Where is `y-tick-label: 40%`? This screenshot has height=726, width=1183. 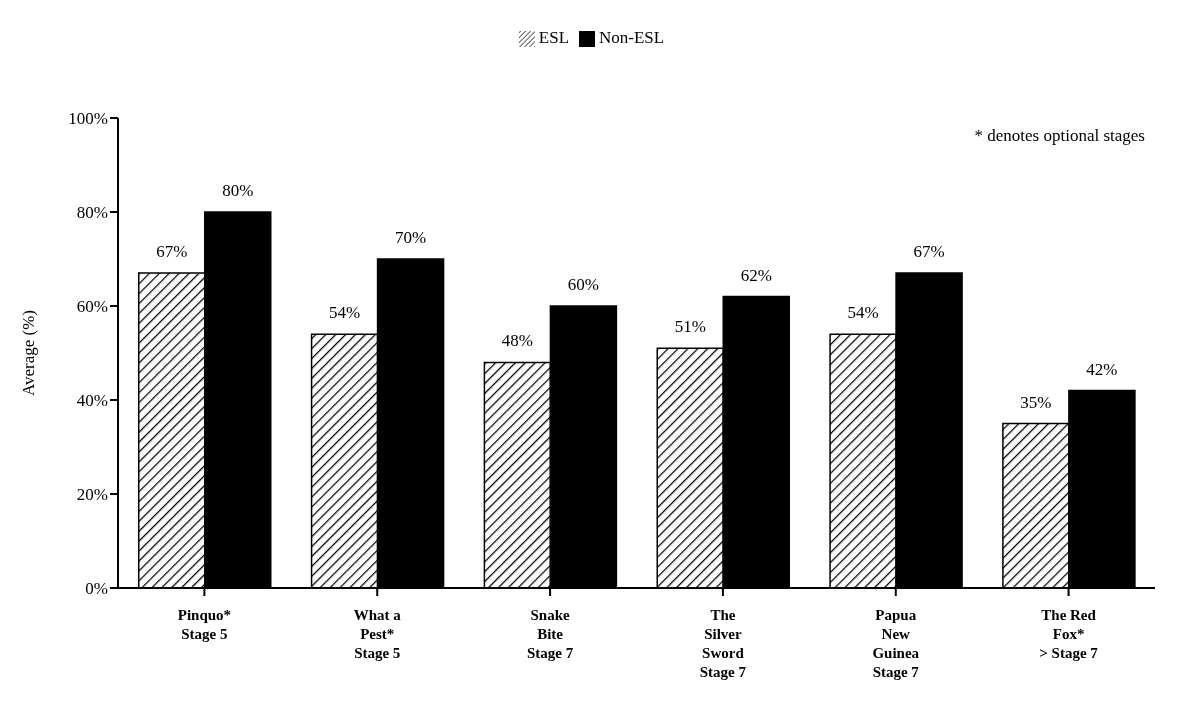
y-tick-label: 40% is located at coordinates (92, 401).